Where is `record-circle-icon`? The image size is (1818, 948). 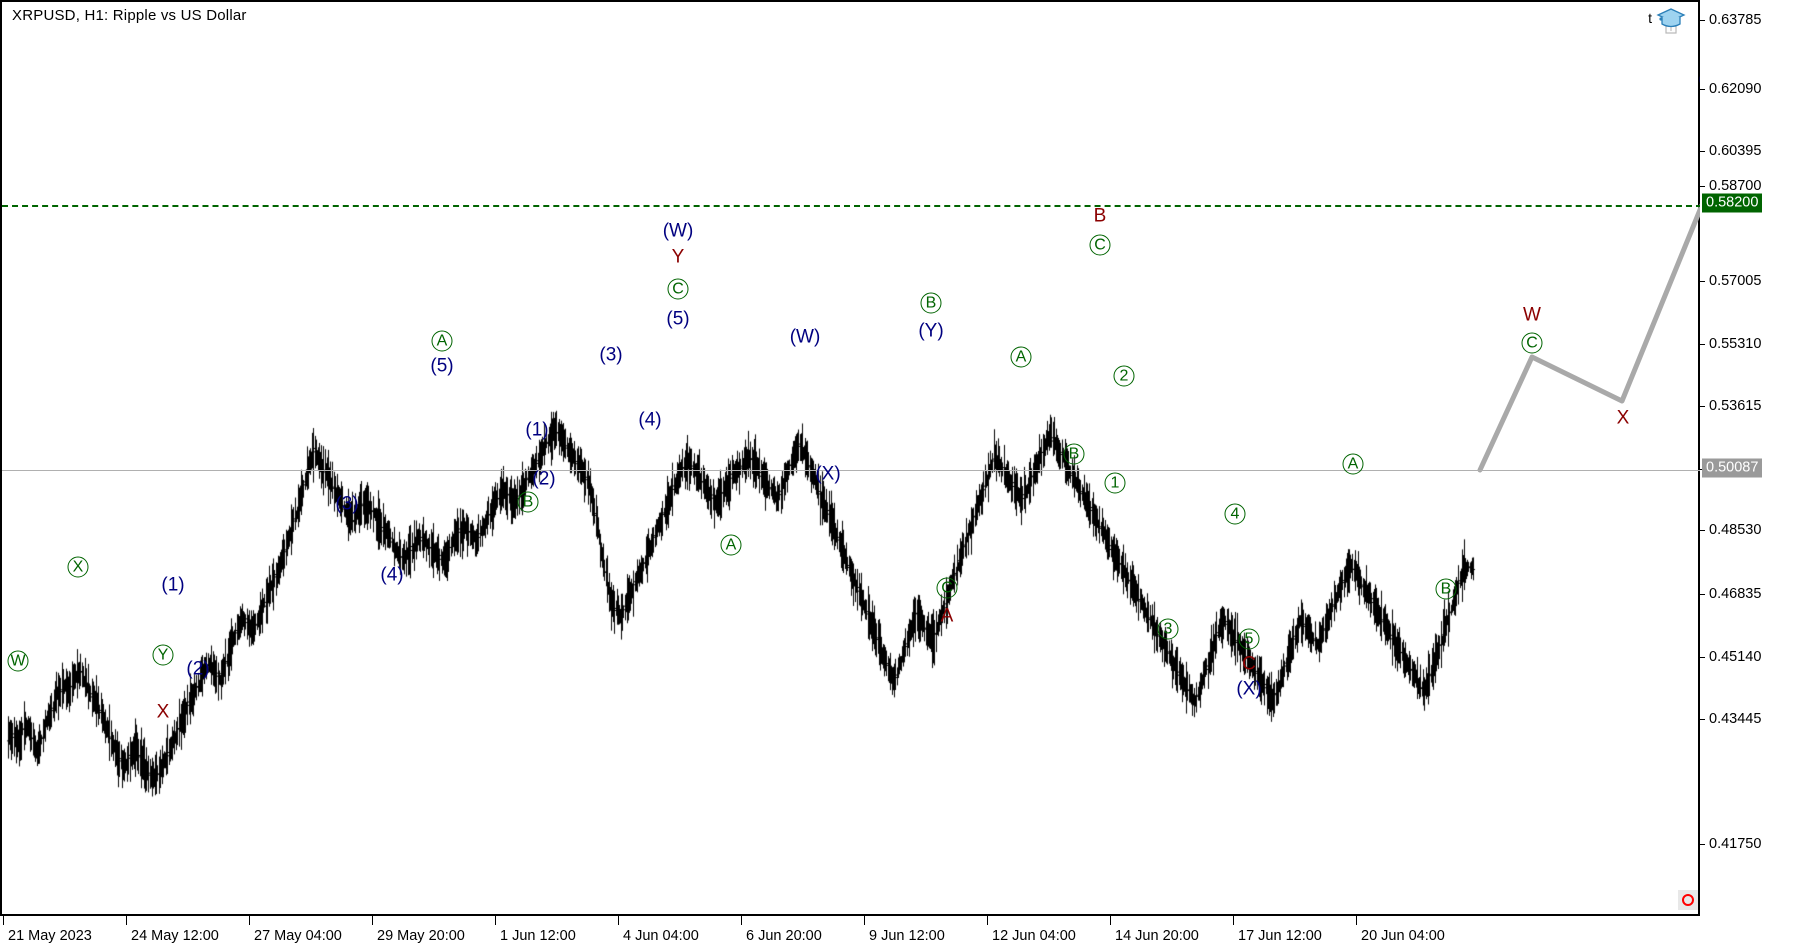 record-circle-icon is located at coordinates (1688, 900).